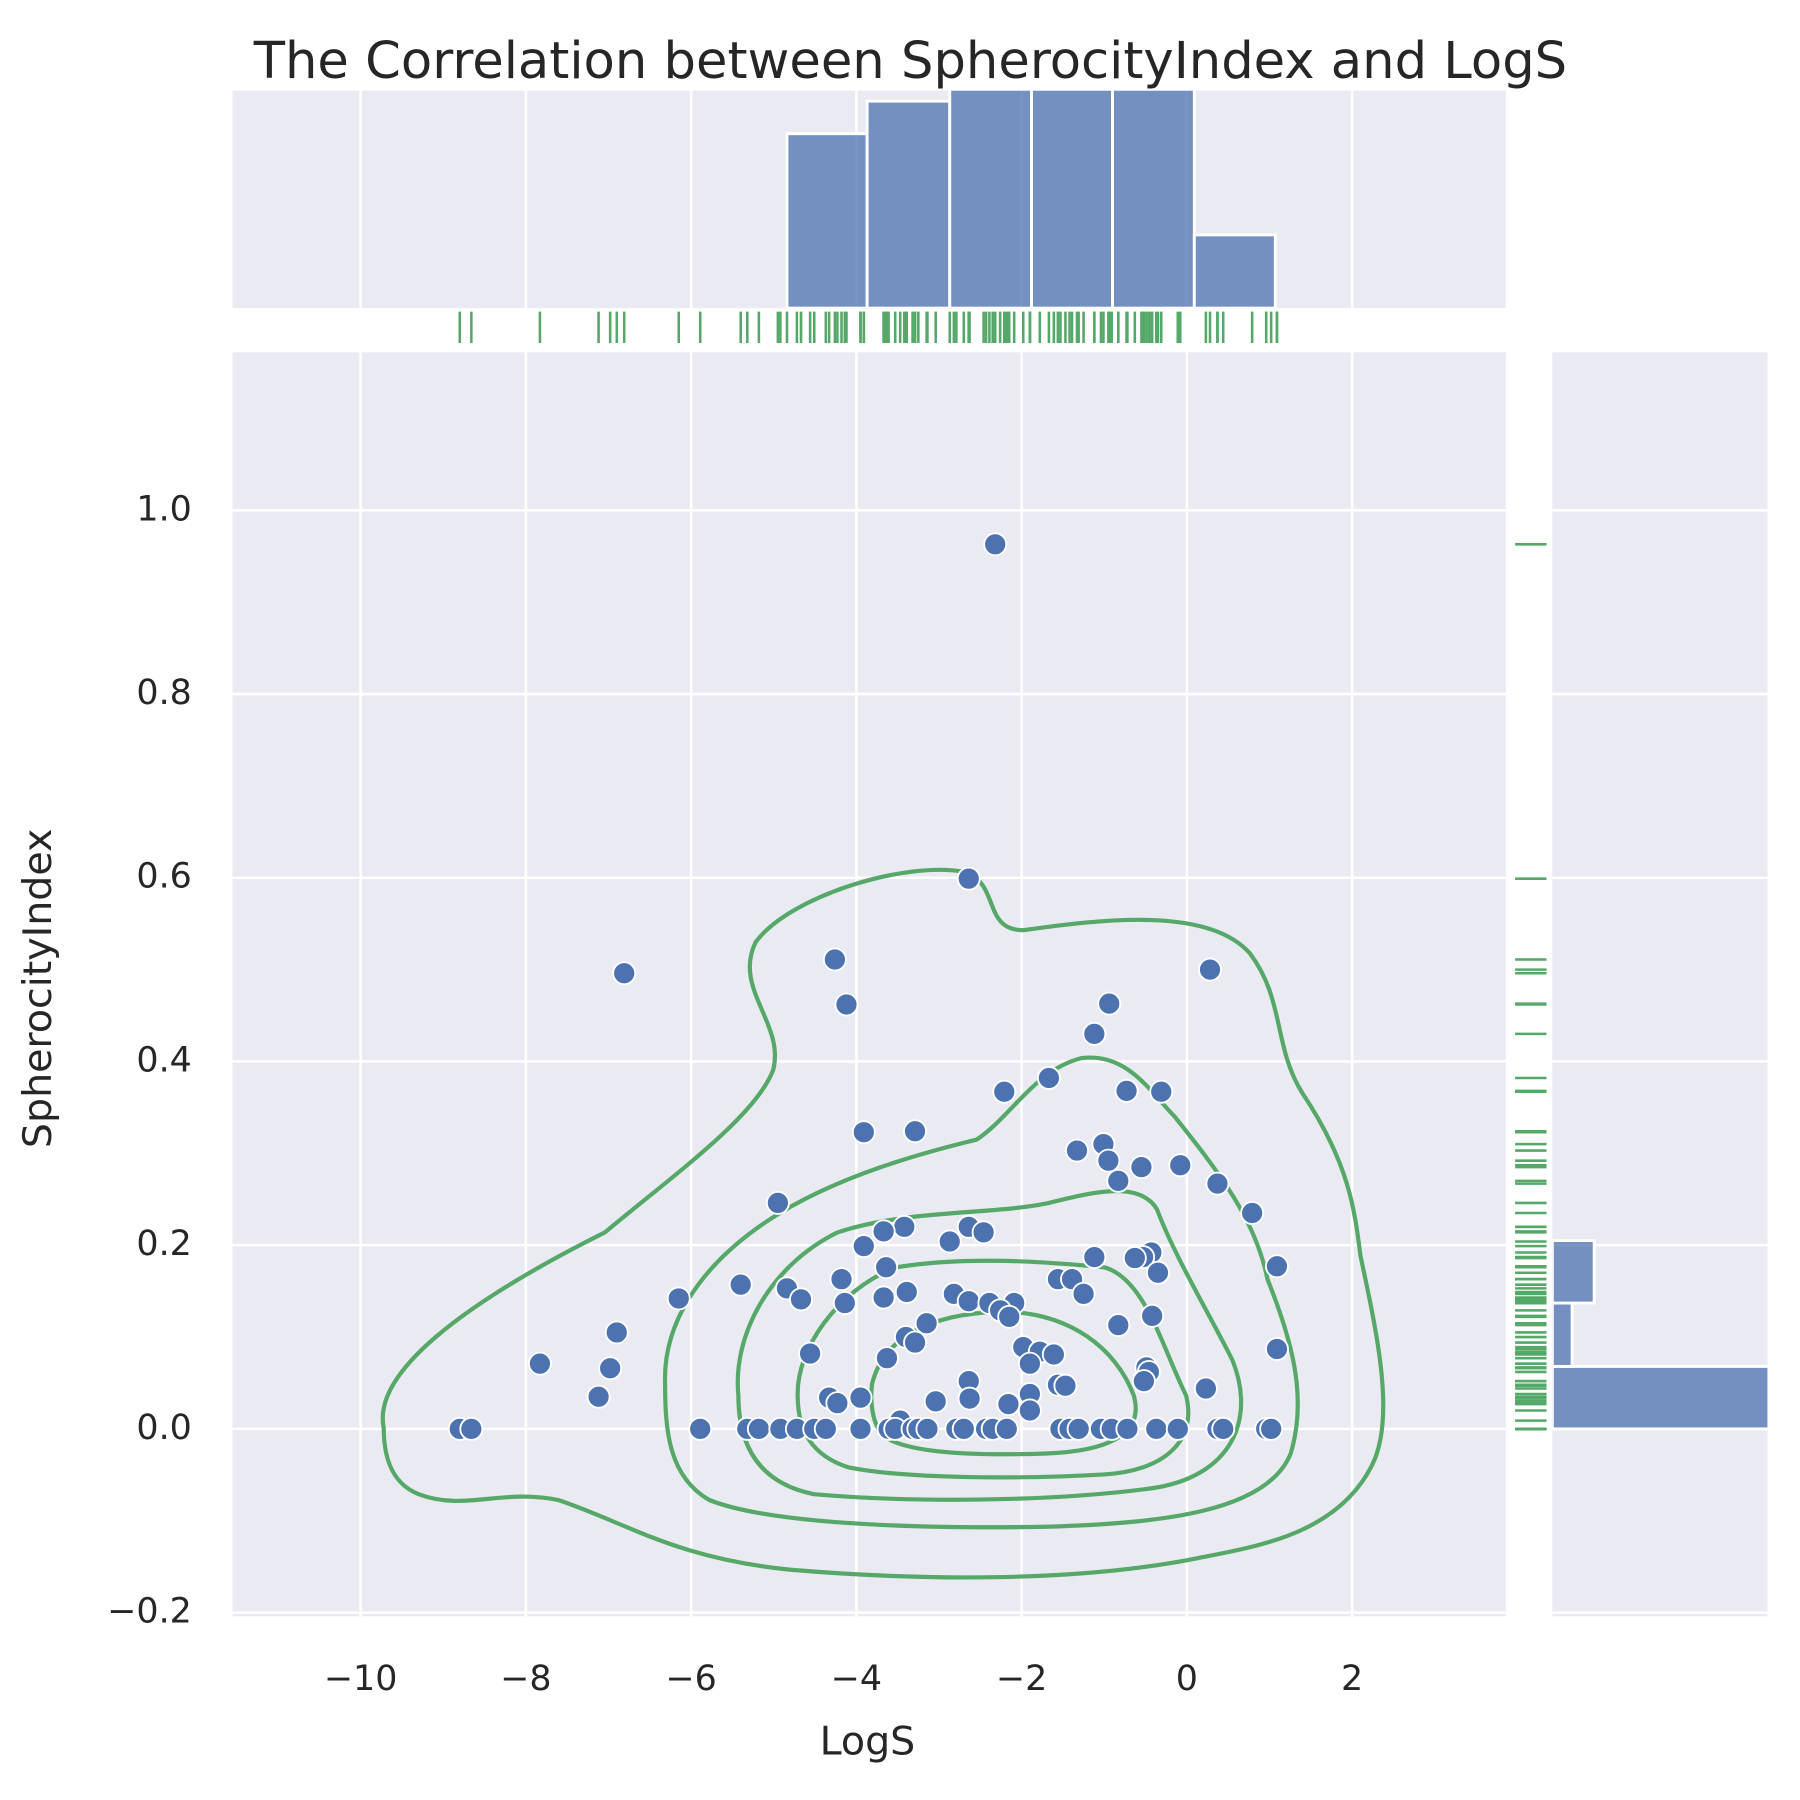 Image resolution: width=1800 pixels, height=1800 pixels. I want to click on x-axis-label: LogS, so click(868, 1742).